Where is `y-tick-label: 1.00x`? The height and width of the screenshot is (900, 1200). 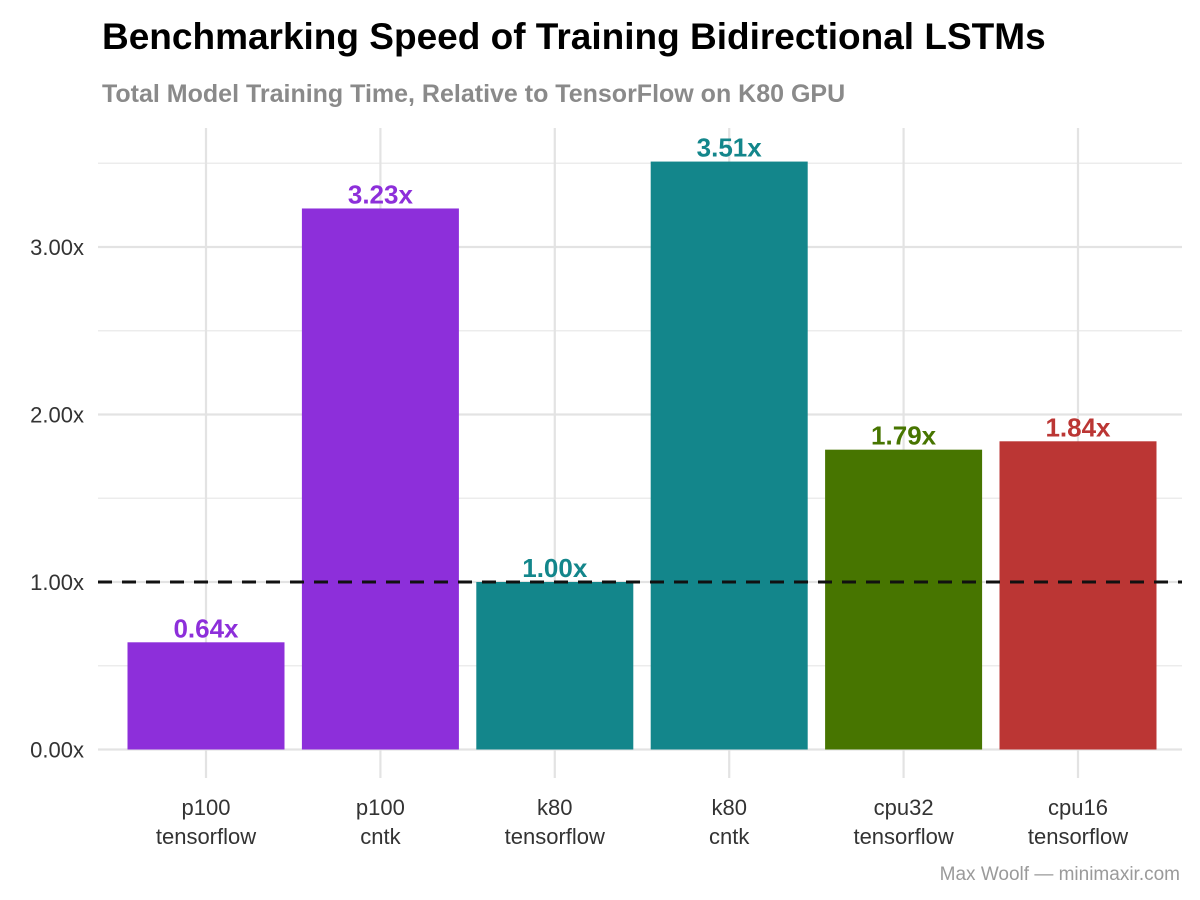 y-tick-label: 1.00x is located at coordinates (57, 582).